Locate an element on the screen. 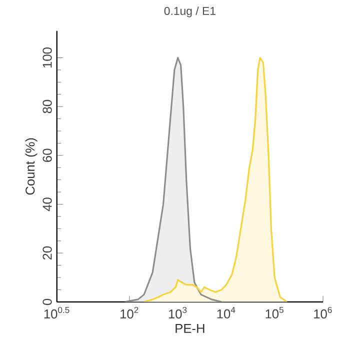  x-tick-label: 10$^{5}$ is located at coordinates (275, 312).